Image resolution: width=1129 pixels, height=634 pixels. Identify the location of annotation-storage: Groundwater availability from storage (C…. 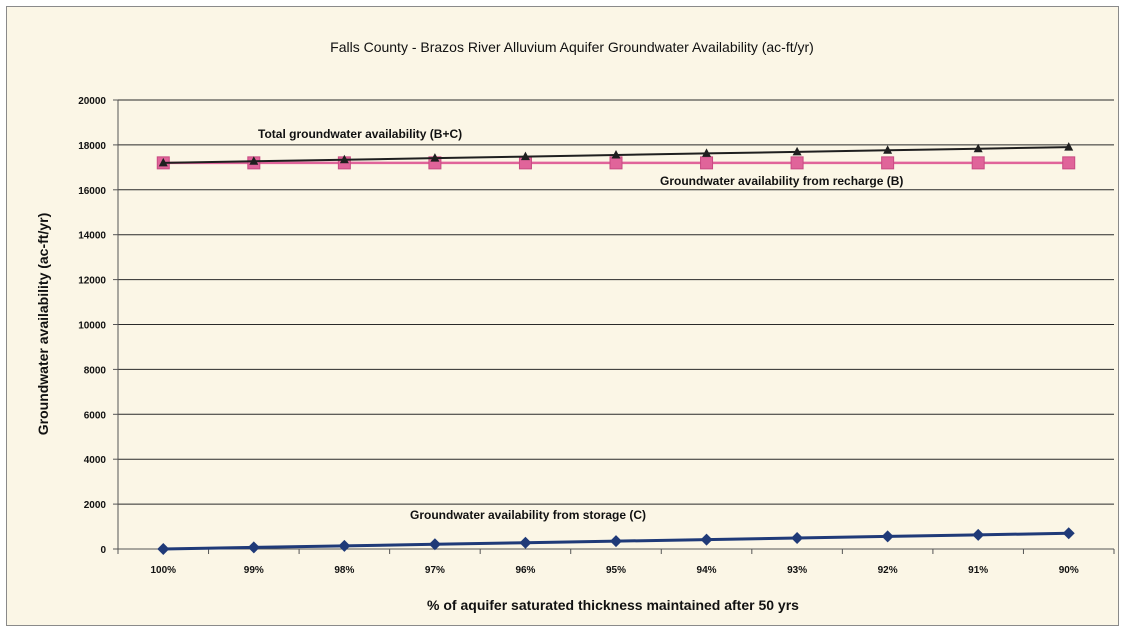
(528, 515).